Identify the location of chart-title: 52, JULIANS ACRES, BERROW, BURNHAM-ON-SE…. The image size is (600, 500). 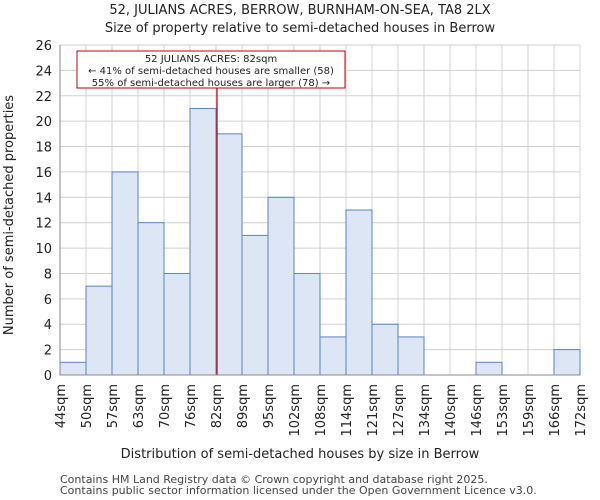
(299, 10).